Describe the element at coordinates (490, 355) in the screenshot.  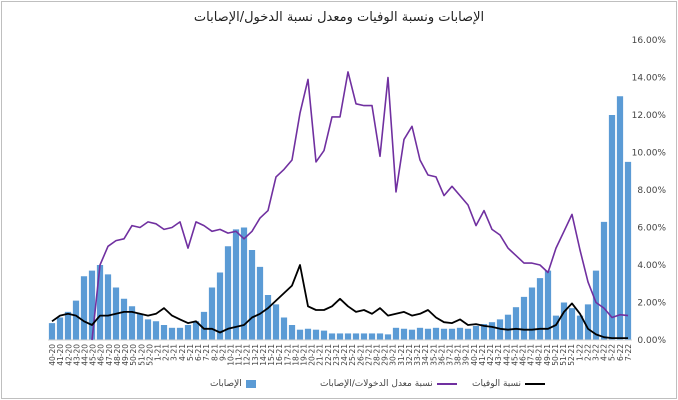
I see `x-tick-label: 42-21` at that location.